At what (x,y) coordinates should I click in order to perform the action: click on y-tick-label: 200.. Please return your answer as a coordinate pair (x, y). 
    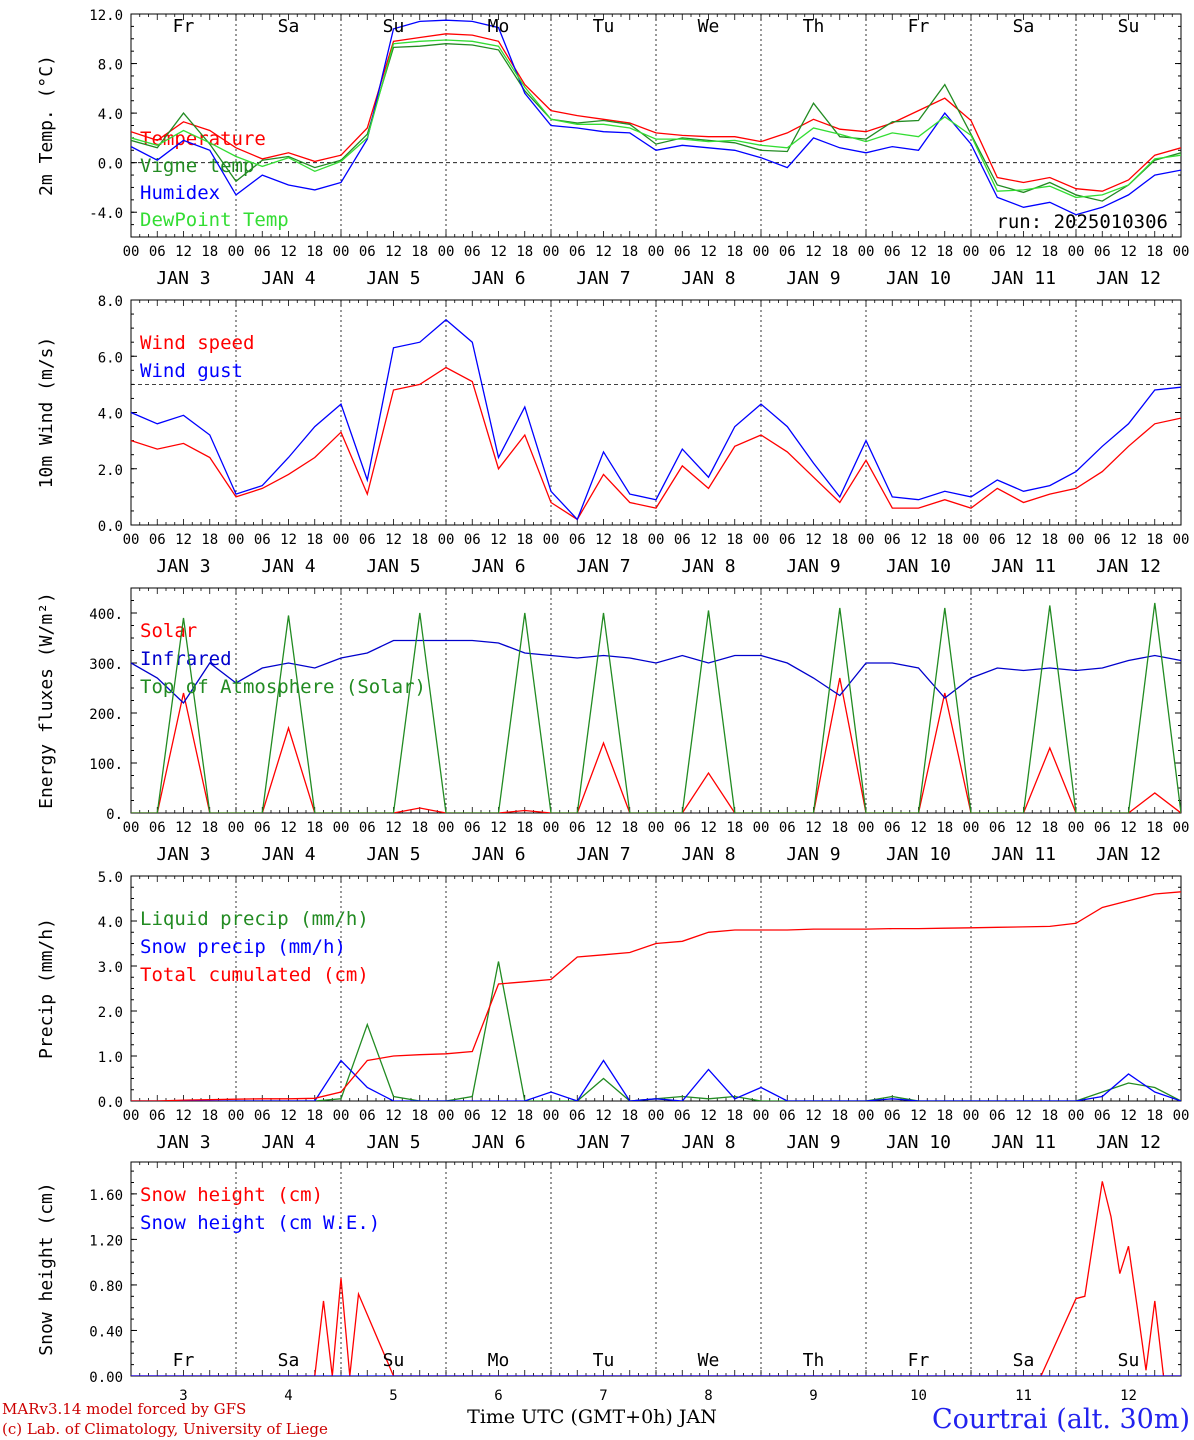
    Looking at the image, I should click on (106, 715).